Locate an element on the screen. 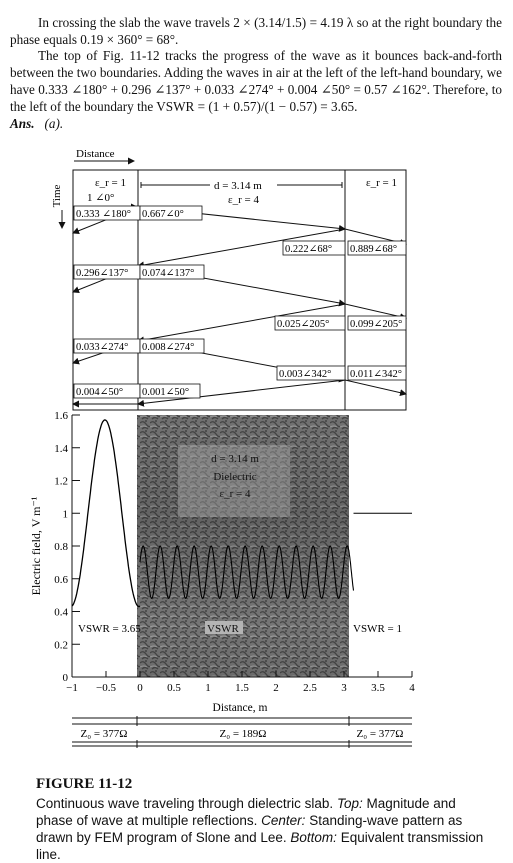  amplitude-box: 0.004∠50° is located at coordinates (107, 391).